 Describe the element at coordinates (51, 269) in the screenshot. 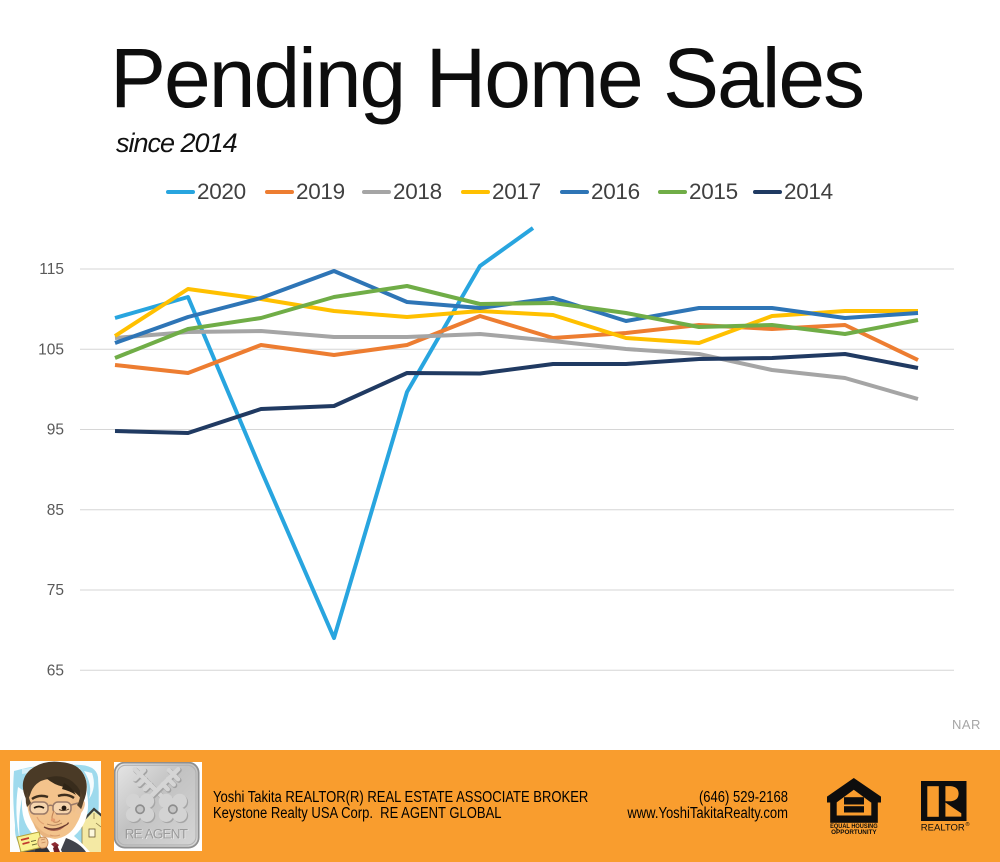

I see `svg-text: 115` at that location.